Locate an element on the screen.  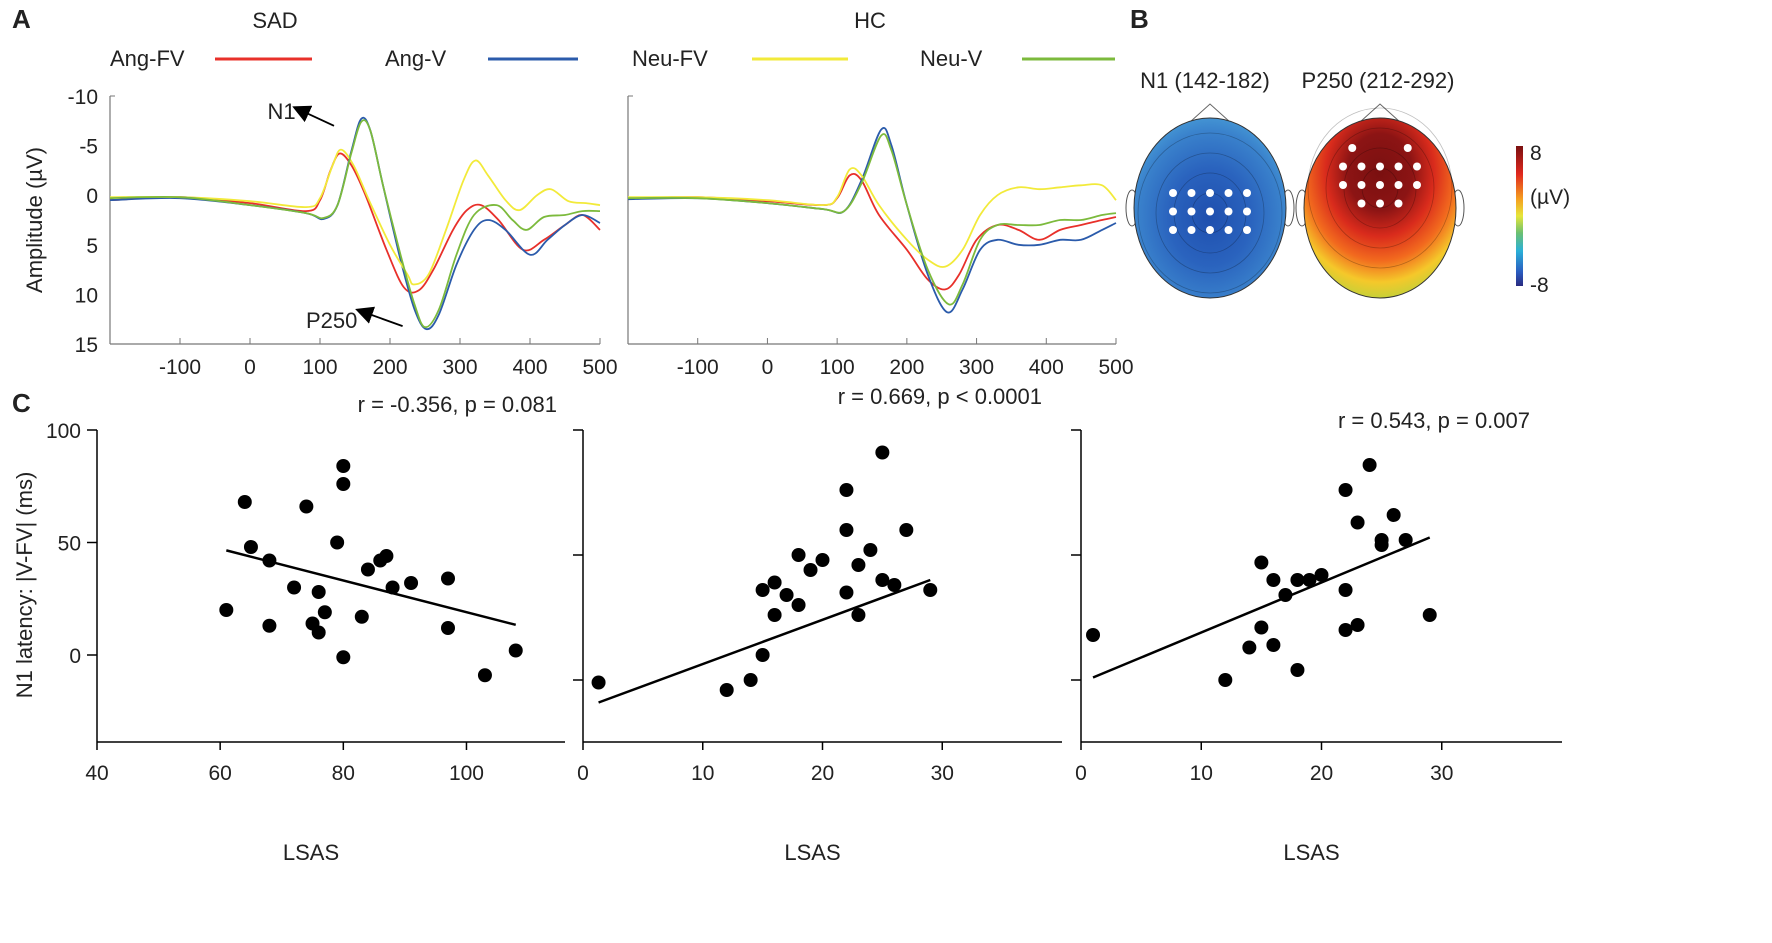
hc-title: HC is located at coordinates (870, 20).